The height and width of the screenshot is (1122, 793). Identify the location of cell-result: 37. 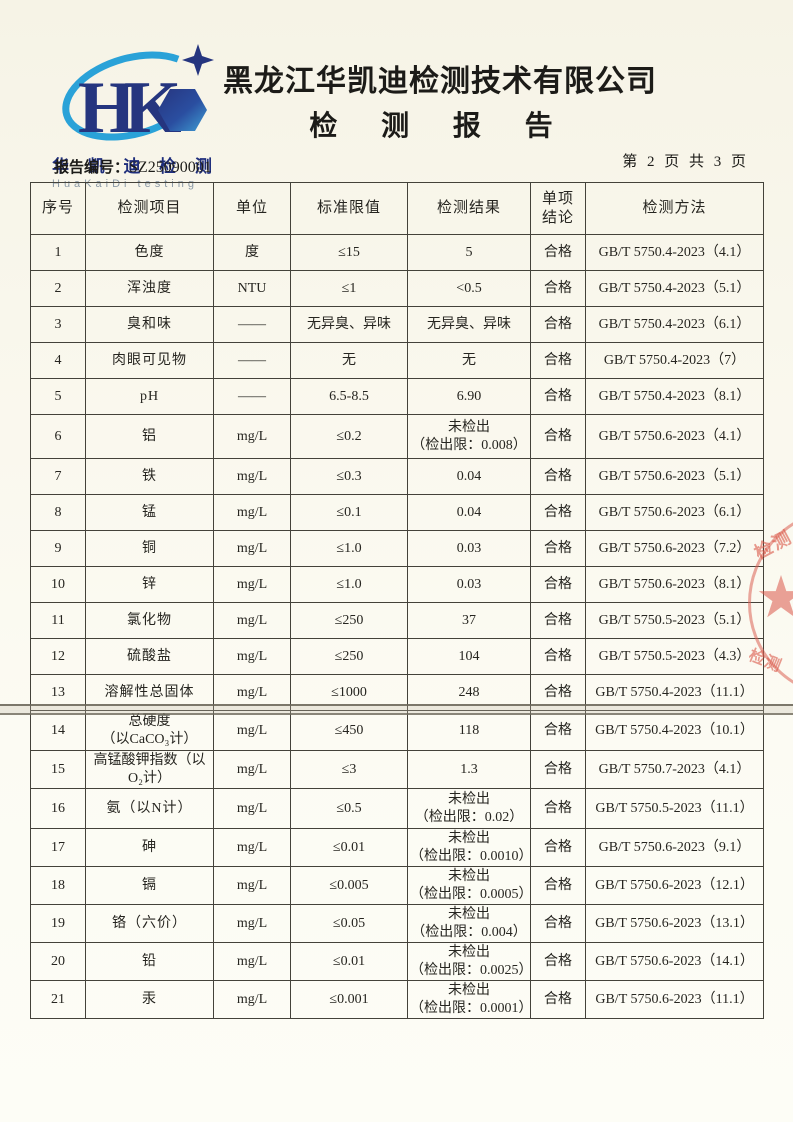
(469, 620).